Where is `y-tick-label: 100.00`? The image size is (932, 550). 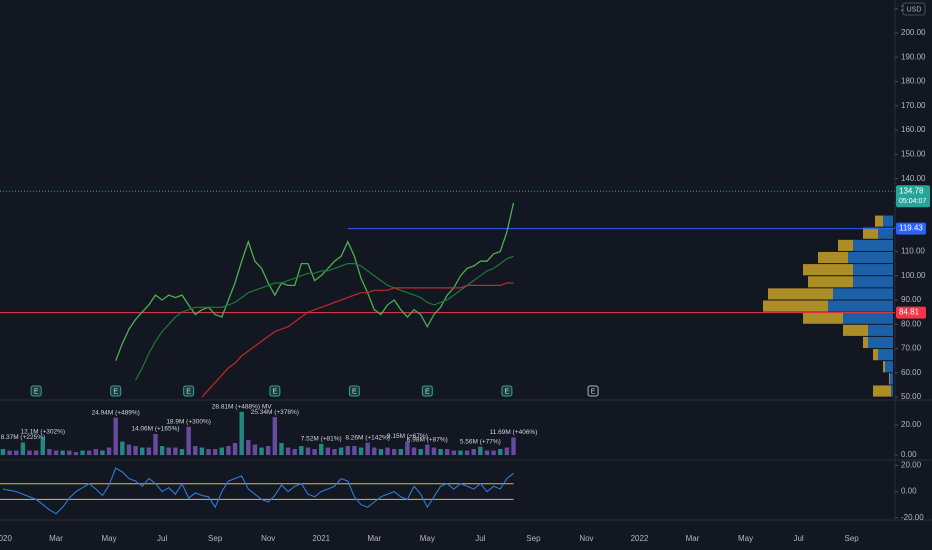 y-tick-label: 100.00 is located at coordinates (913, 275).